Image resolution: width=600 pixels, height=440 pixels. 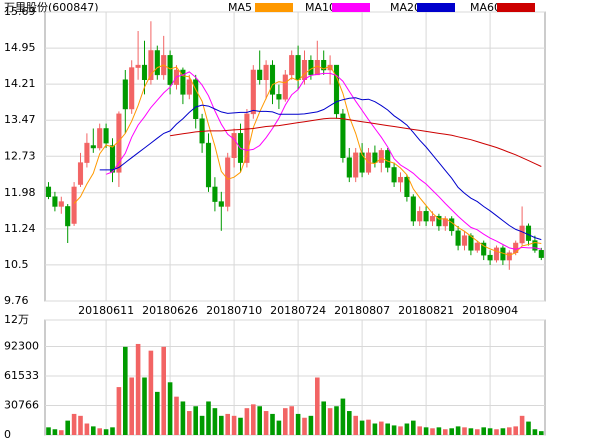 I want to click on y-tick-label: 10.5, so click(x=16, y=264).